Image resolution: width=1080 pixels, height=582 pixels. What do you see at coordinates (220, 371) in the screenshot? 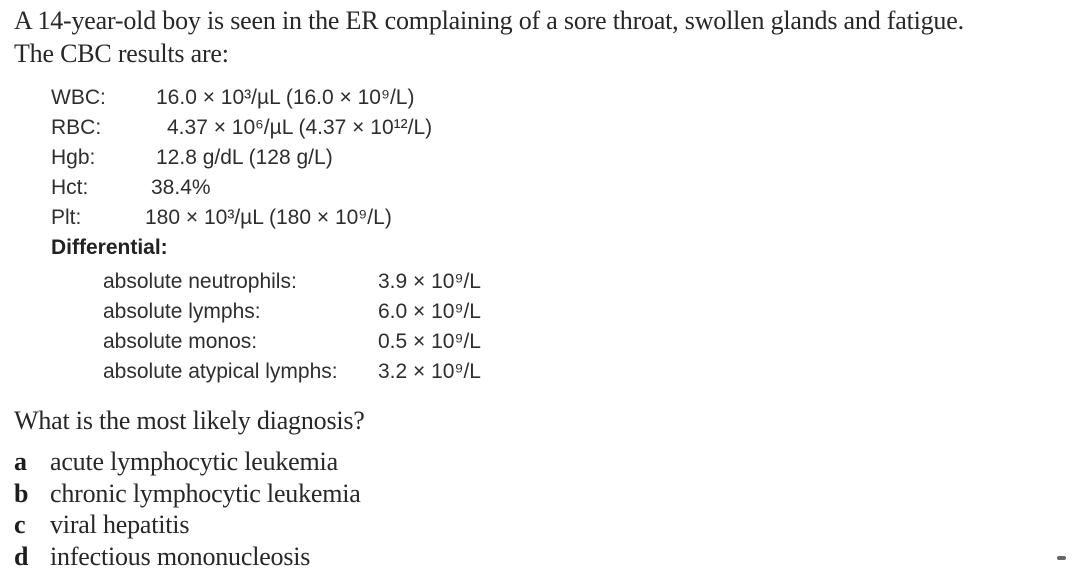
I see `differential-label: absolute atypical lymphs:` at bounding box center [220, 371].